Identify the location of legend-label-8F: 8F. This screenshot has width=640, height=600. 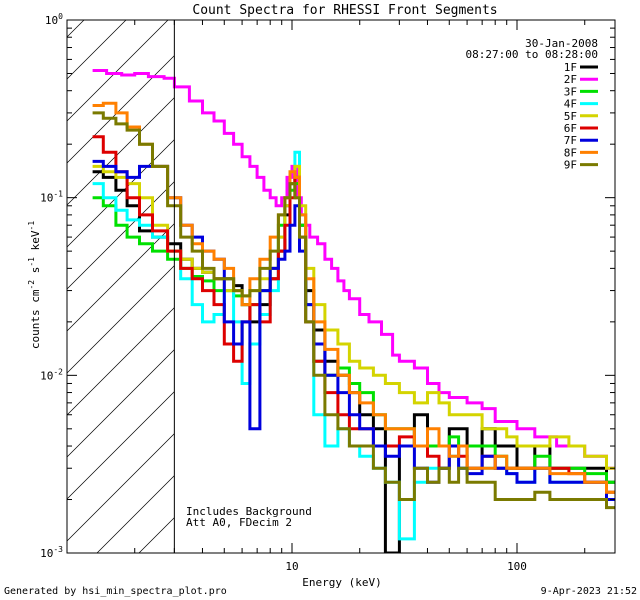
(570, 152).